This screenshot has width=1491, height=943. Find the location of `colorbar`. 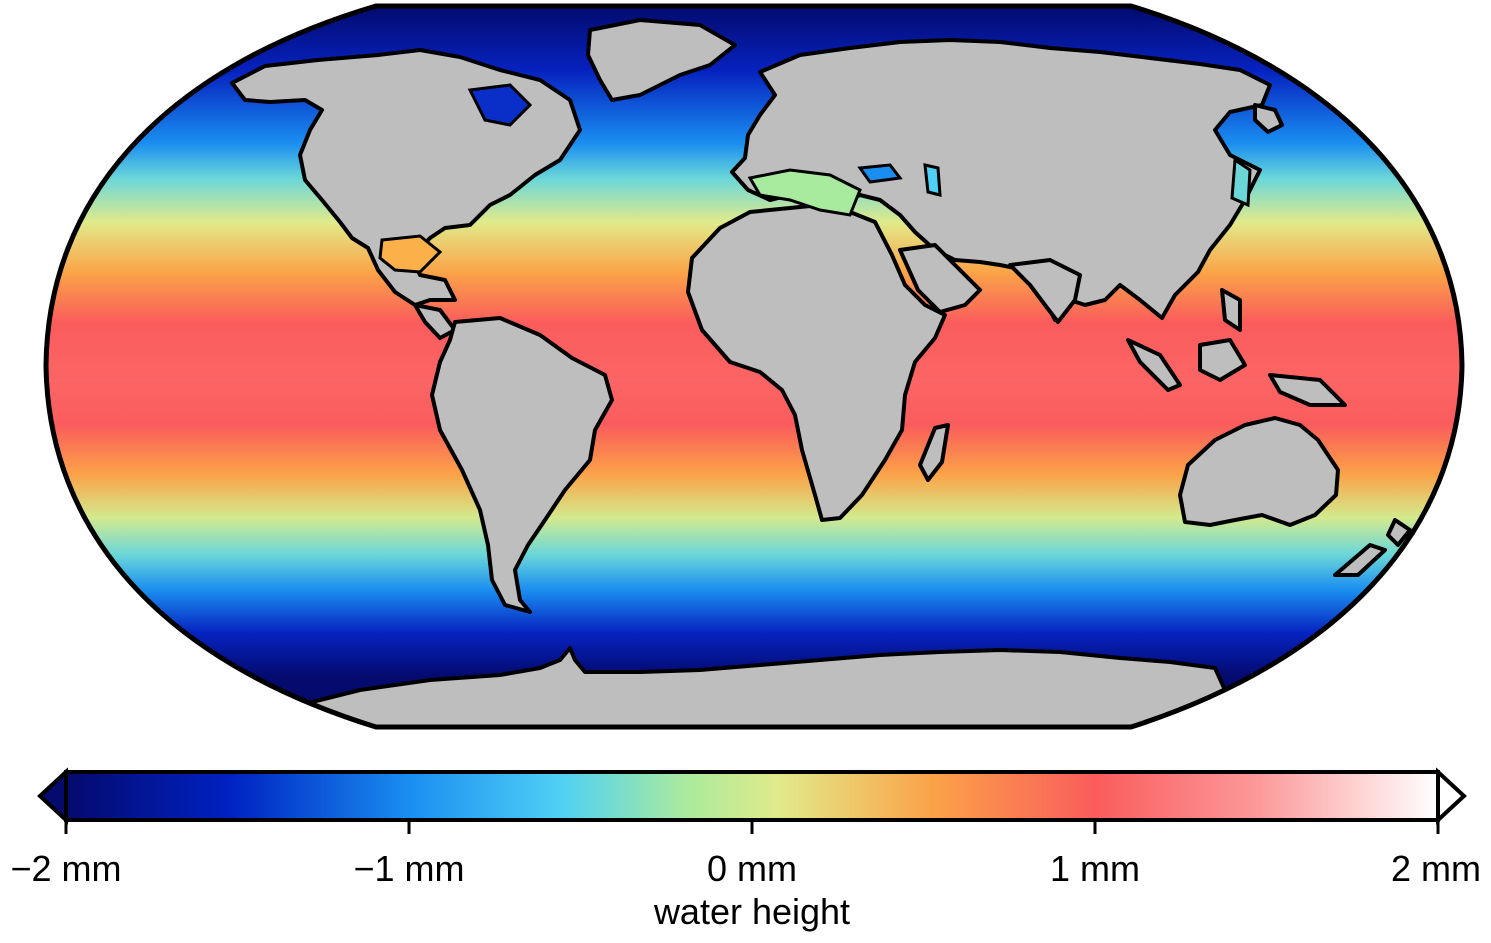

colorbar is located at coordinates (752, 800).